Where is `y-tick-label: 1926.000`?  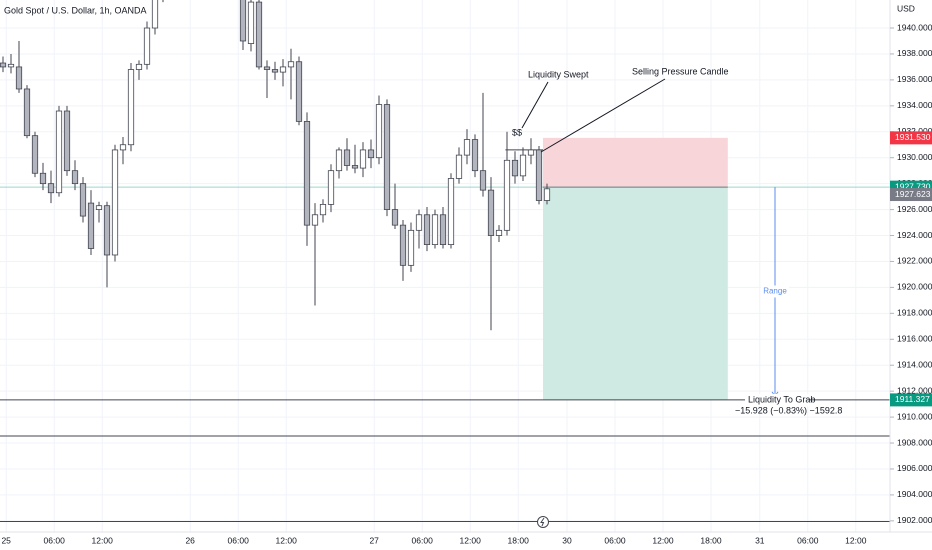
y-tick-label: 1926.000 is located at coordinates (914, 209).